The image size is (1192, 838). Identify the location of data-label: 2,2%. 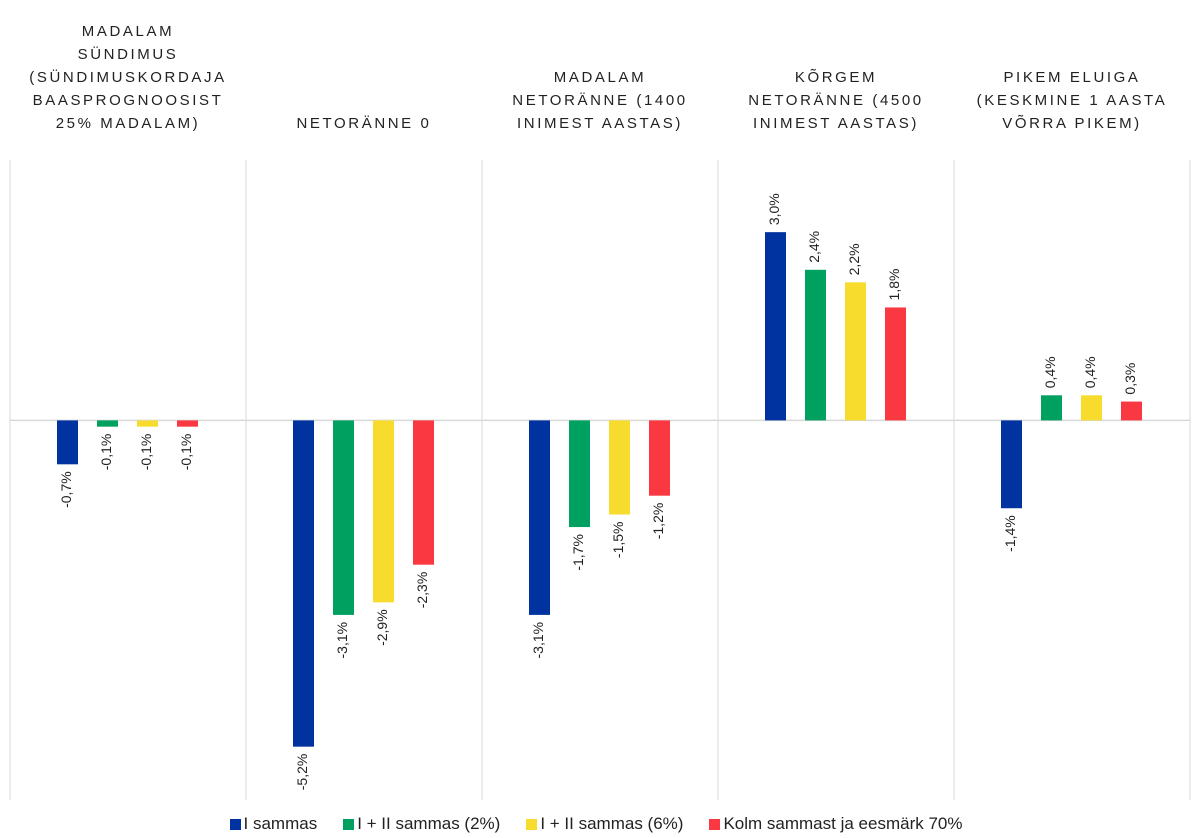
(854, 259).